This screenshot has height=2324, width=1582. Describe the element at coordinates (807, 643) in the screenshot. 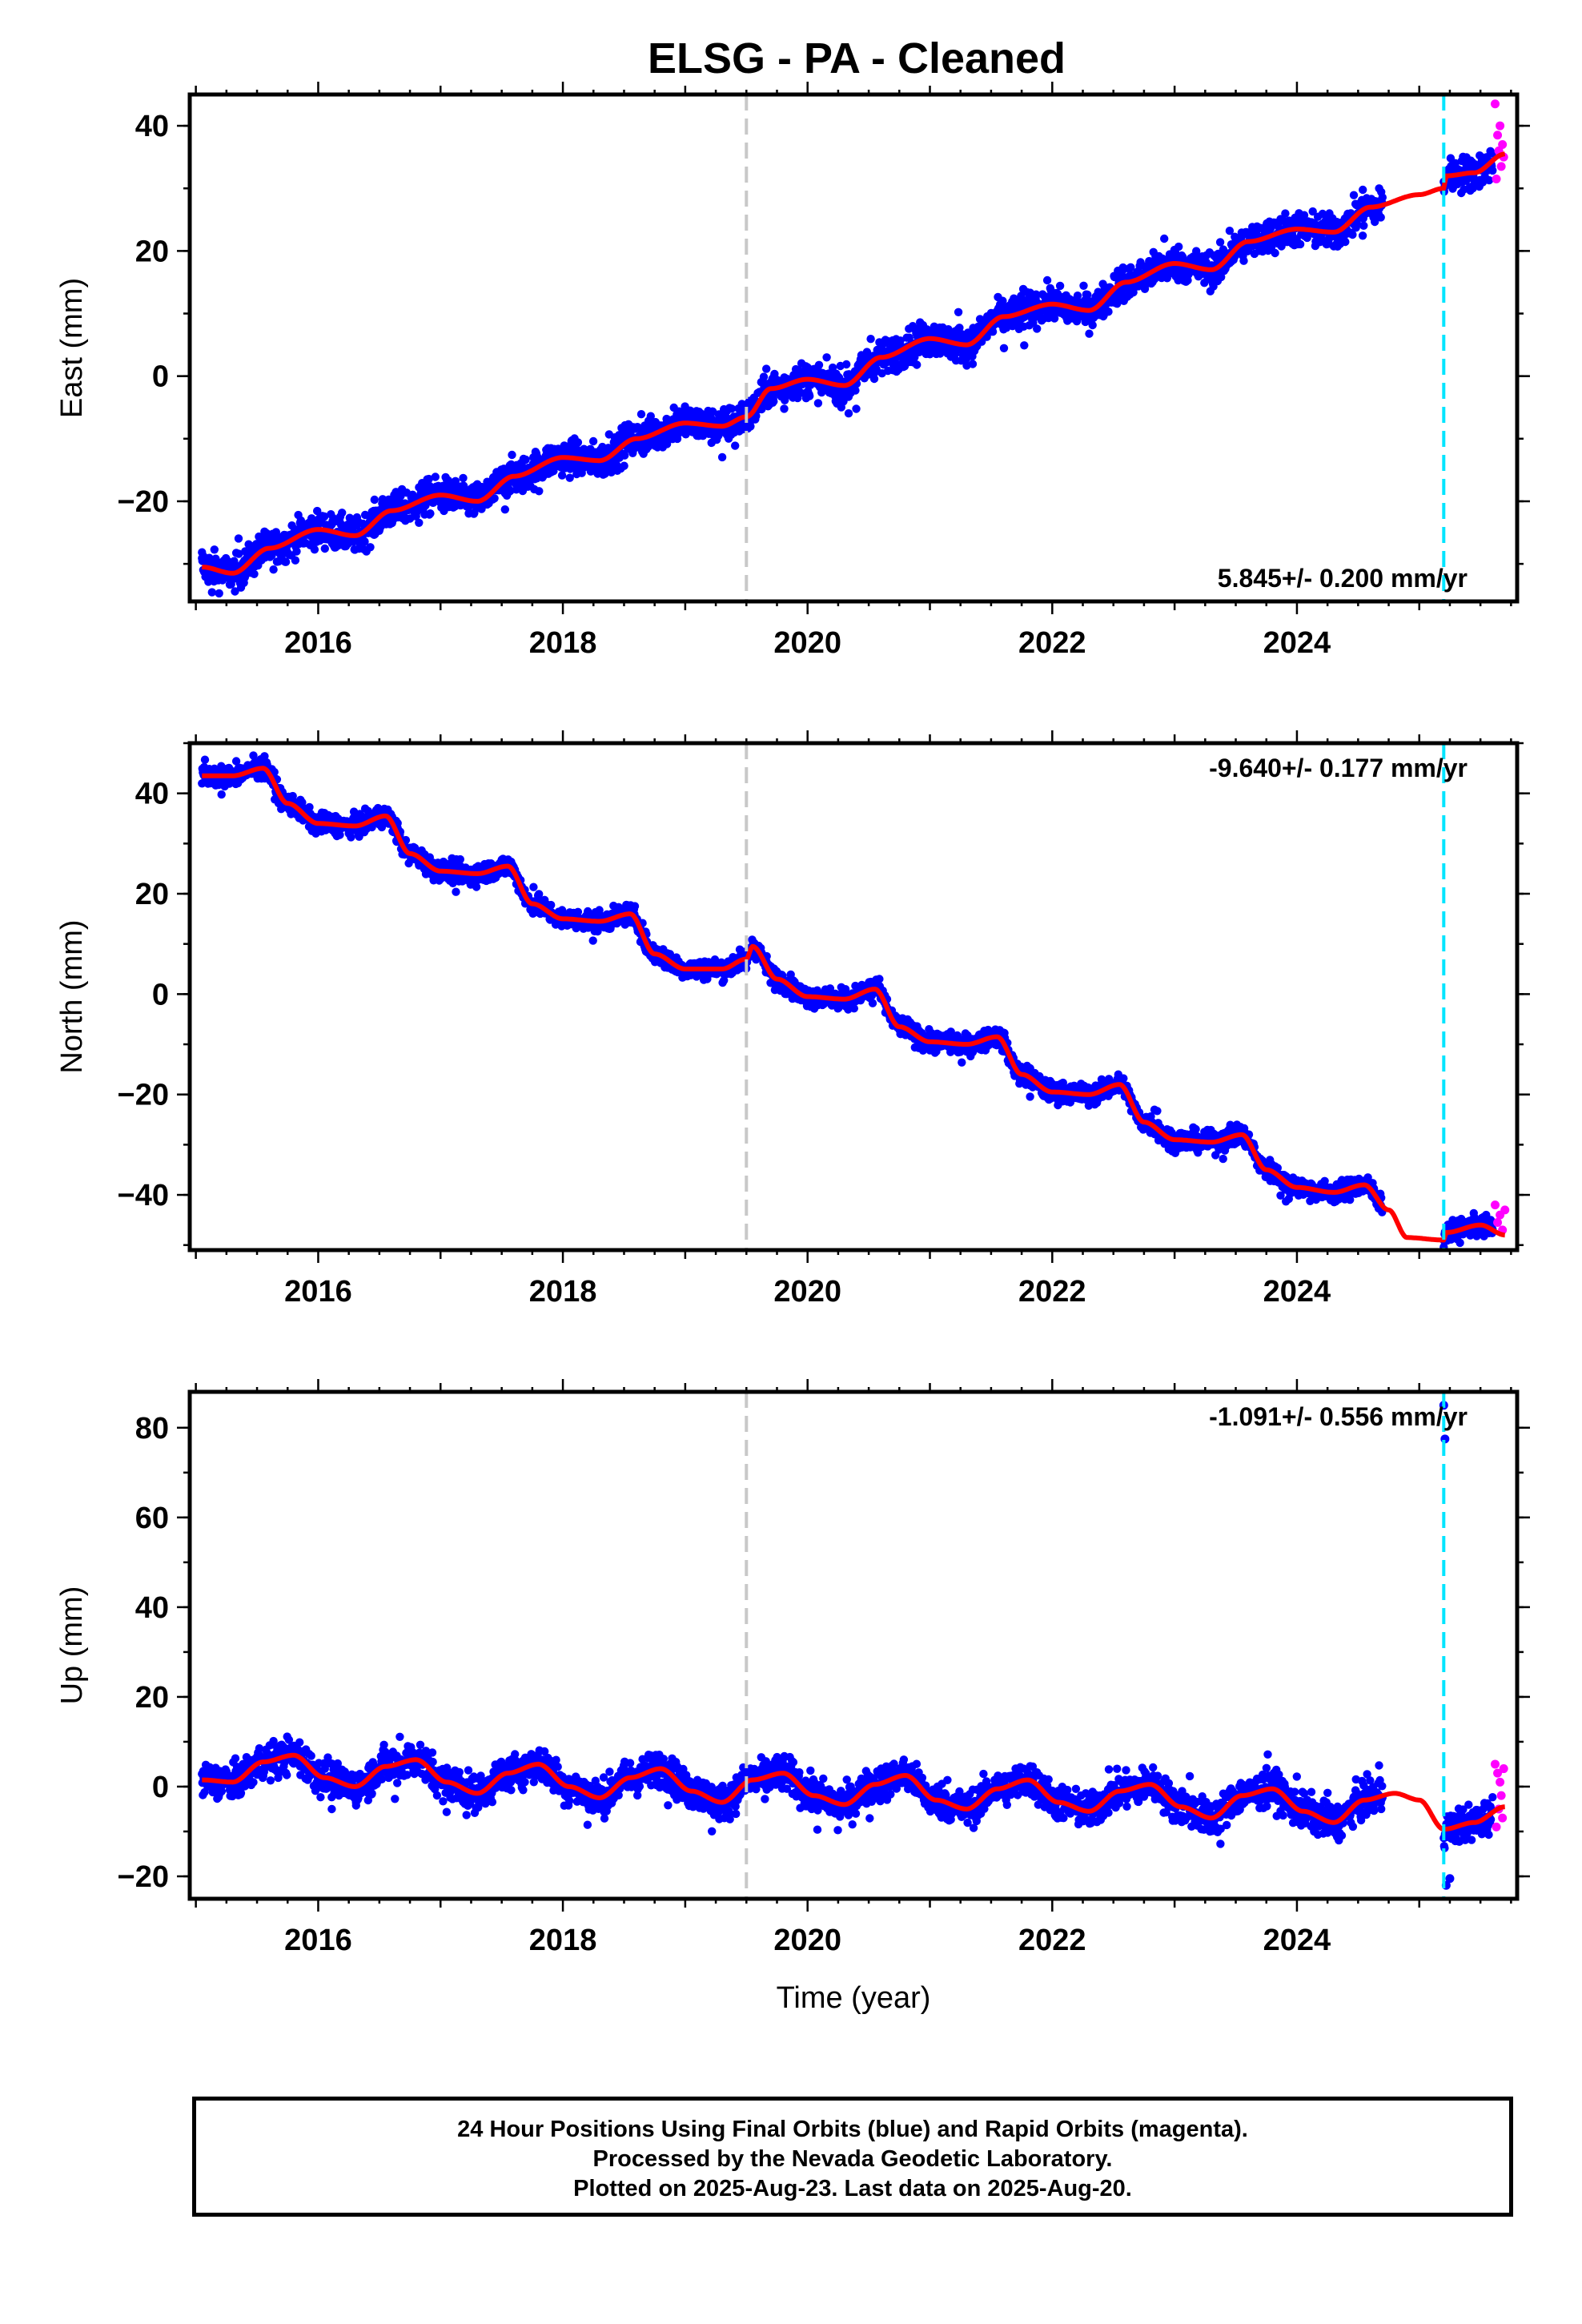

I see `x-tick-label: 2020` at that location.